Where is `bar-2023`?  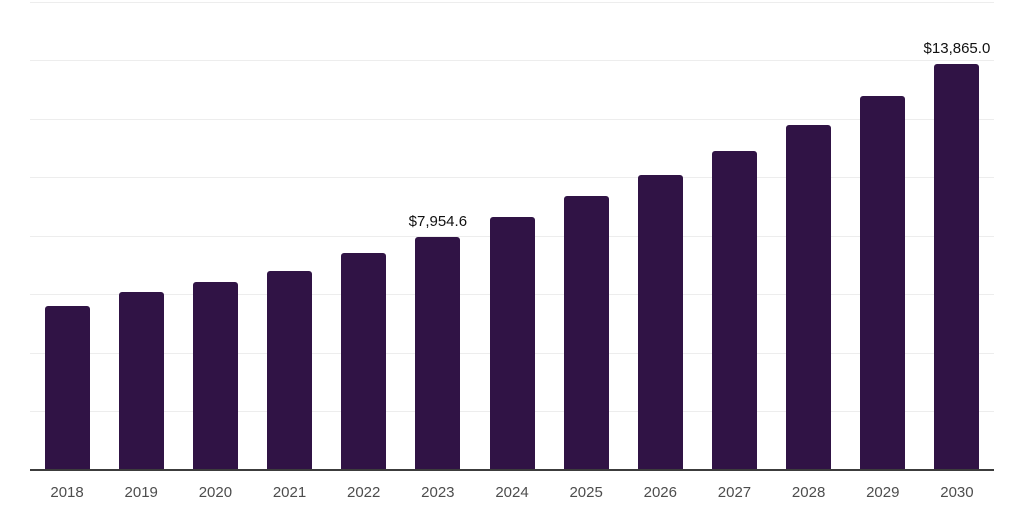 bar-2023 is located at coordinates (438, 353).